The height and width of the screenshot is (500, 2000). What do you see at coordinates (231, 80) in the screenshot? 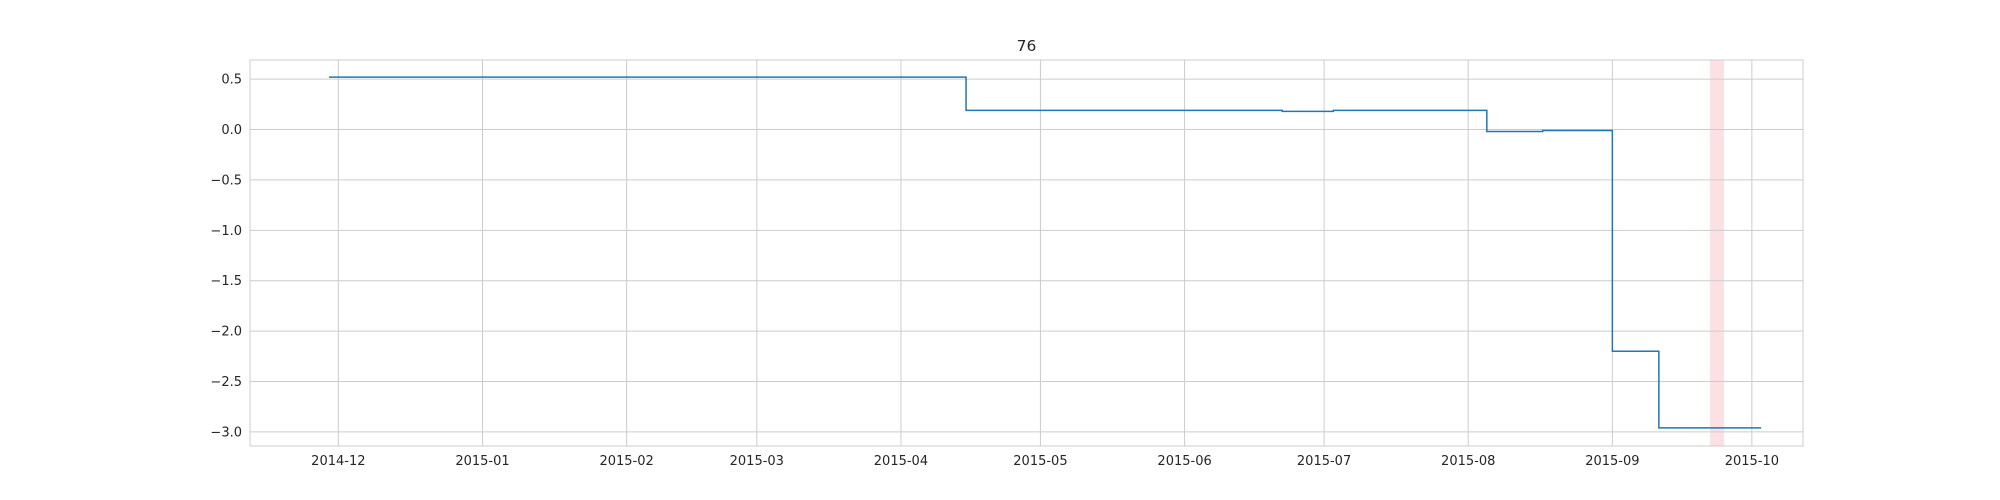
I see `y-tick-label: 0.5` at bounding box center [231, 80].